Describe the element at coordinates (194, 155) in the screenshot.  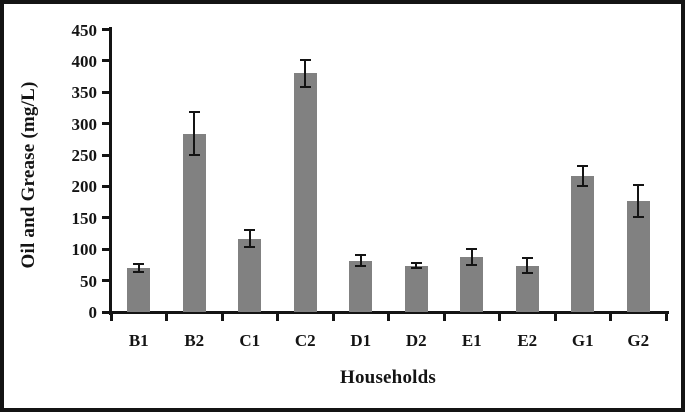
I see `error-bar-bottom-cap-B2` at that location.